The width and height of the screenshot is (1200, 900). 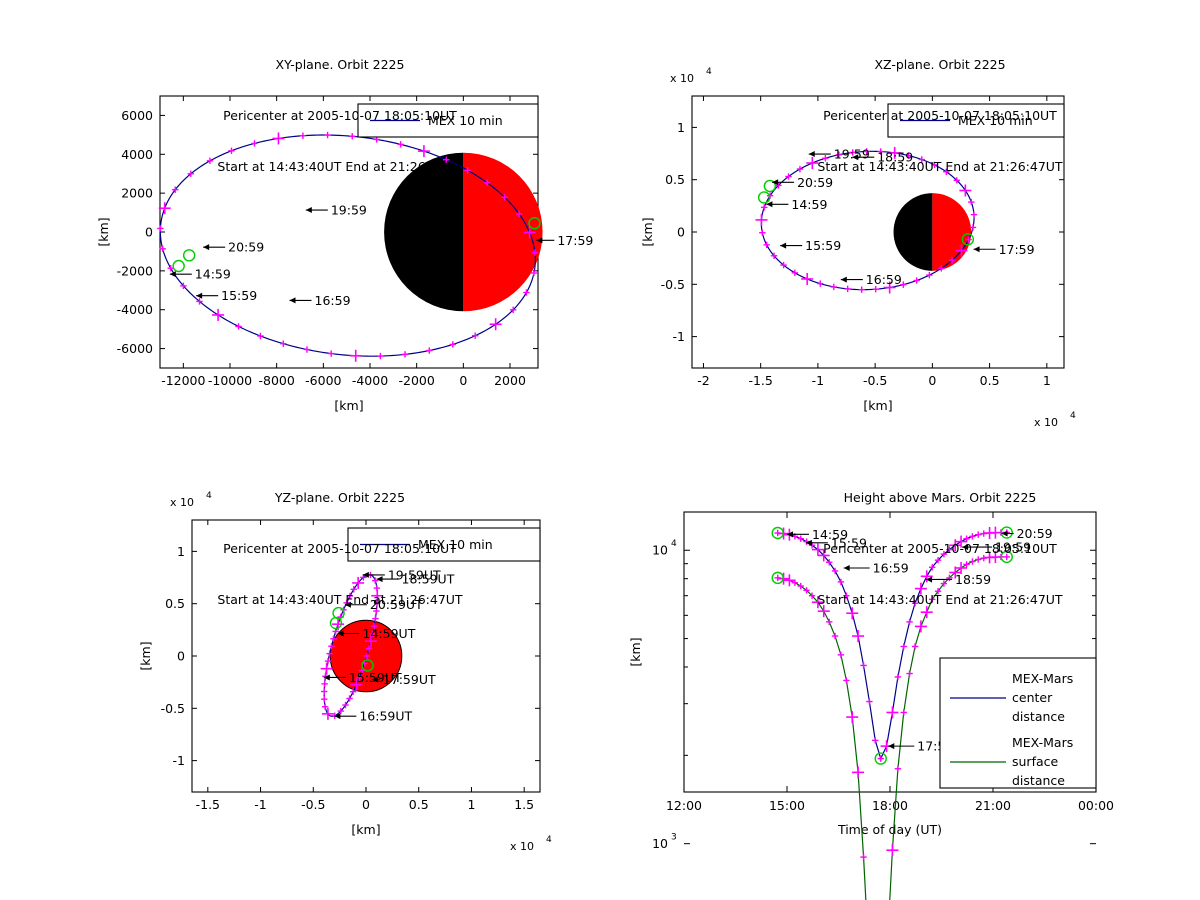 What do you see at coordinates (239, 295) in the screenshot?
I see `annotation-label: 15:59` at bounding box center [239, 295].